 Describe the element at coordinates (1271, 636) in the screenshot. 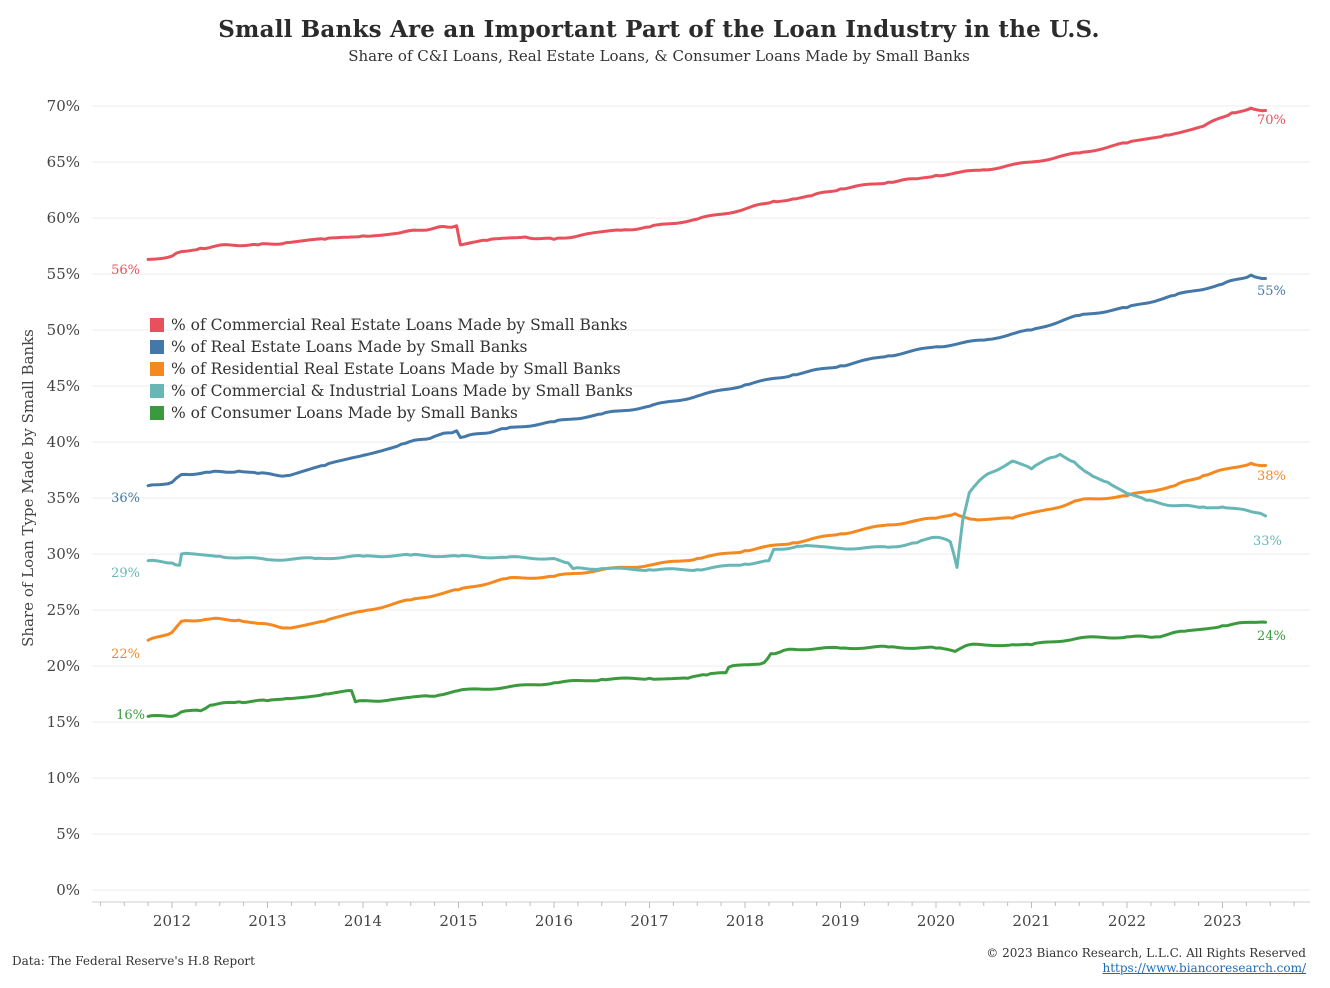

I see `series-end-label: 24%` at that location.